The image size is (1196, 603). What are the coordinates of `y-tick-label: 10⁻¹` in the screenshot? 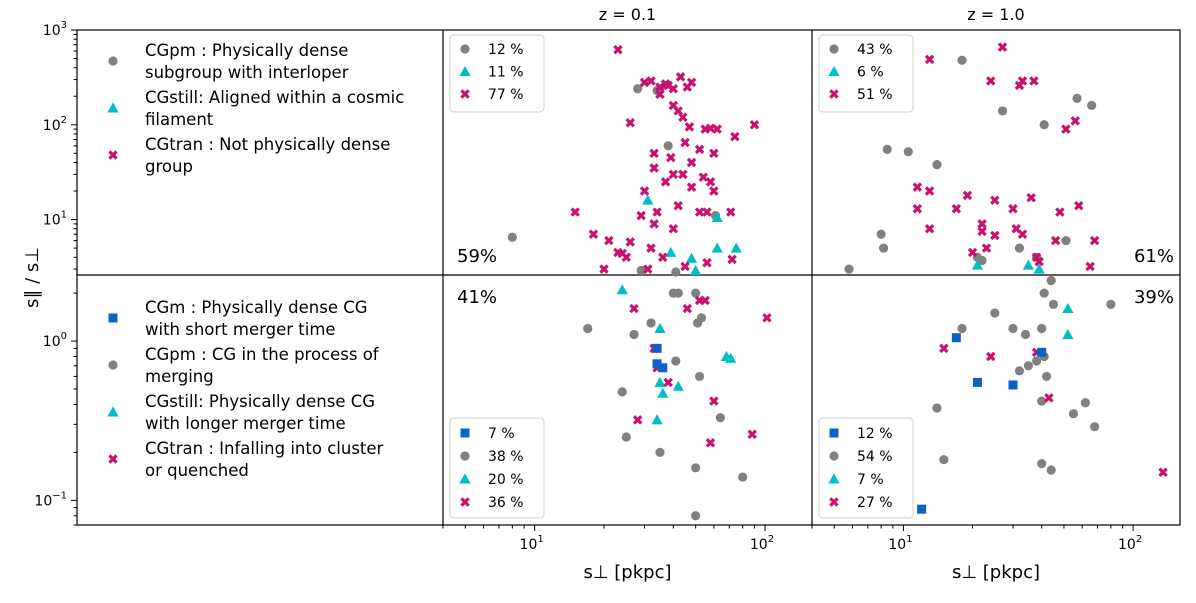 It's located at (50, 499).